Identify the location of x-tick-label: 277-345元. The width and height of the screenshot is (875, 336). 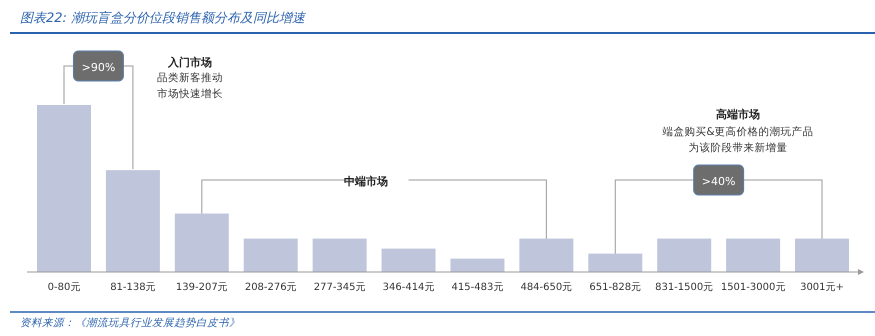
(340, 287).